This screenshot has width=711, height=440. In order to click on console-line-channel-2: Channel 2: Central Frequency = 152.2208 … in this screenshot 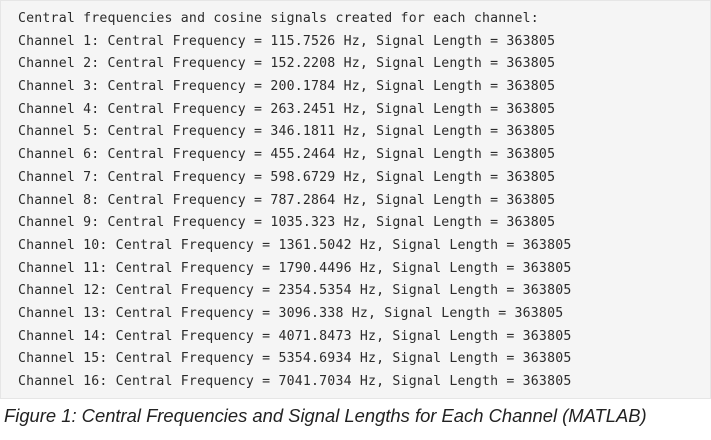, I will do `click(287, 64)`.